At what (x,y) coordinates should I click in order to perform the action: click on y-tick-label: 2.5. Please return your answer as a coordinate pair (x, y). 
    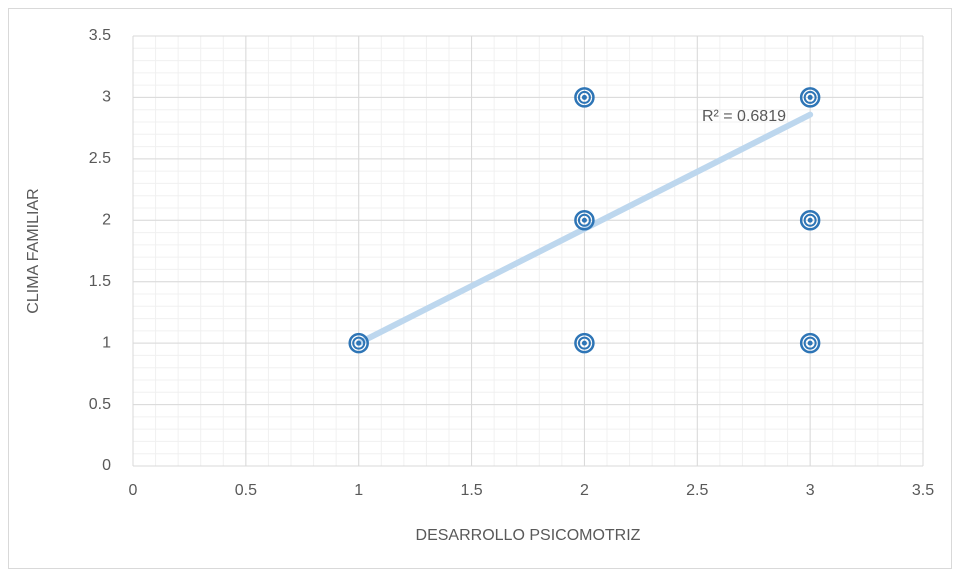
    Looking at the image, I should click on (100, 158).